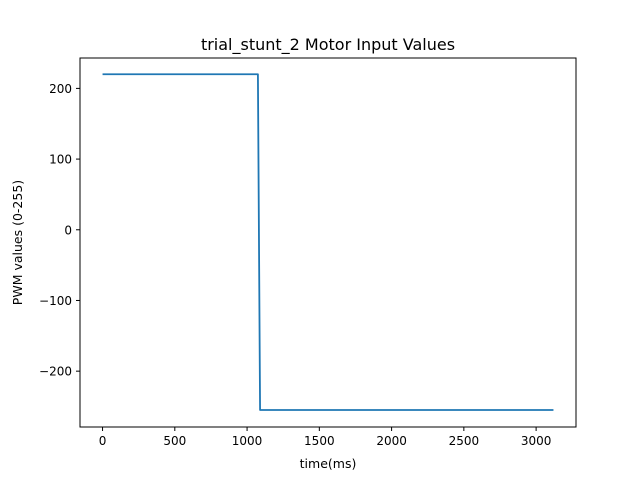  What do you see at coordinates (319, 441) in the screenshot?
I see `x-tick-label: 1500` at bounding box center [319, 441].